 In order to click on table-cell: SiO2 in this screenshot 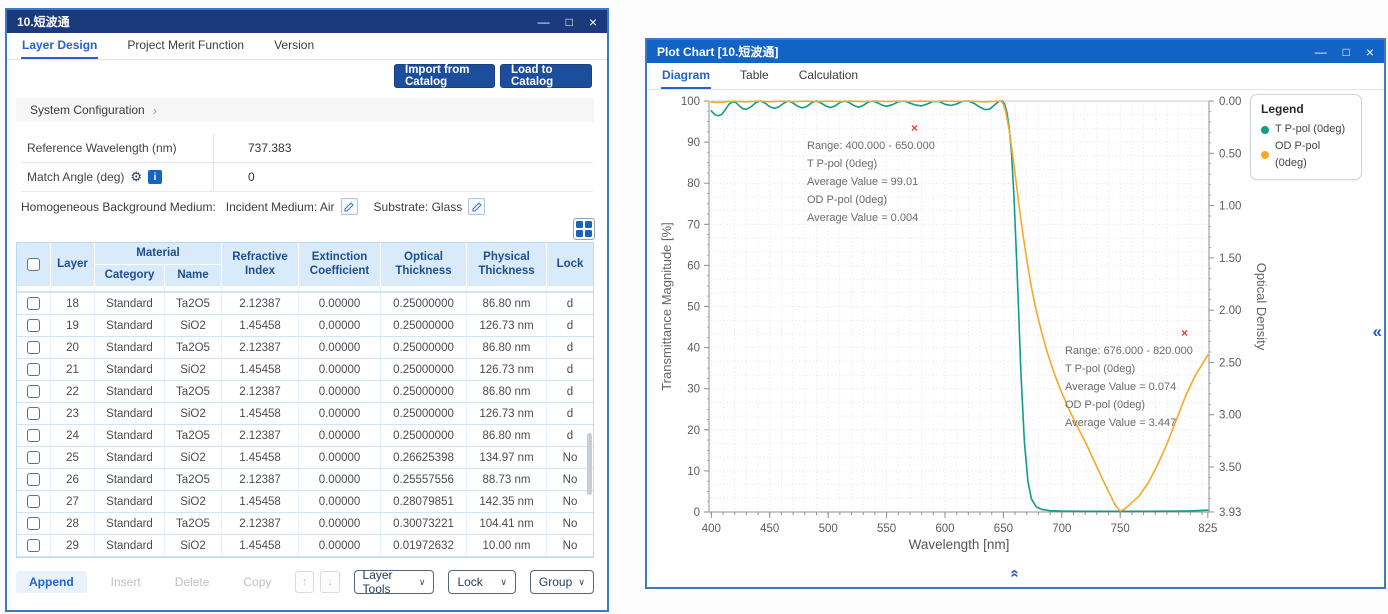, I will do `click(193, 326)`.